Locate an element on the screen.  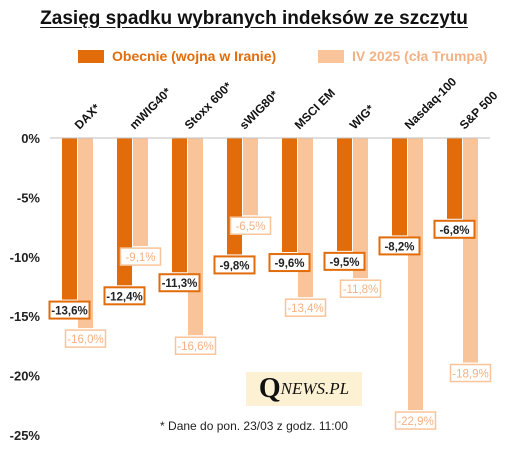
logo-q: Q is located at coordinates (269, 388).